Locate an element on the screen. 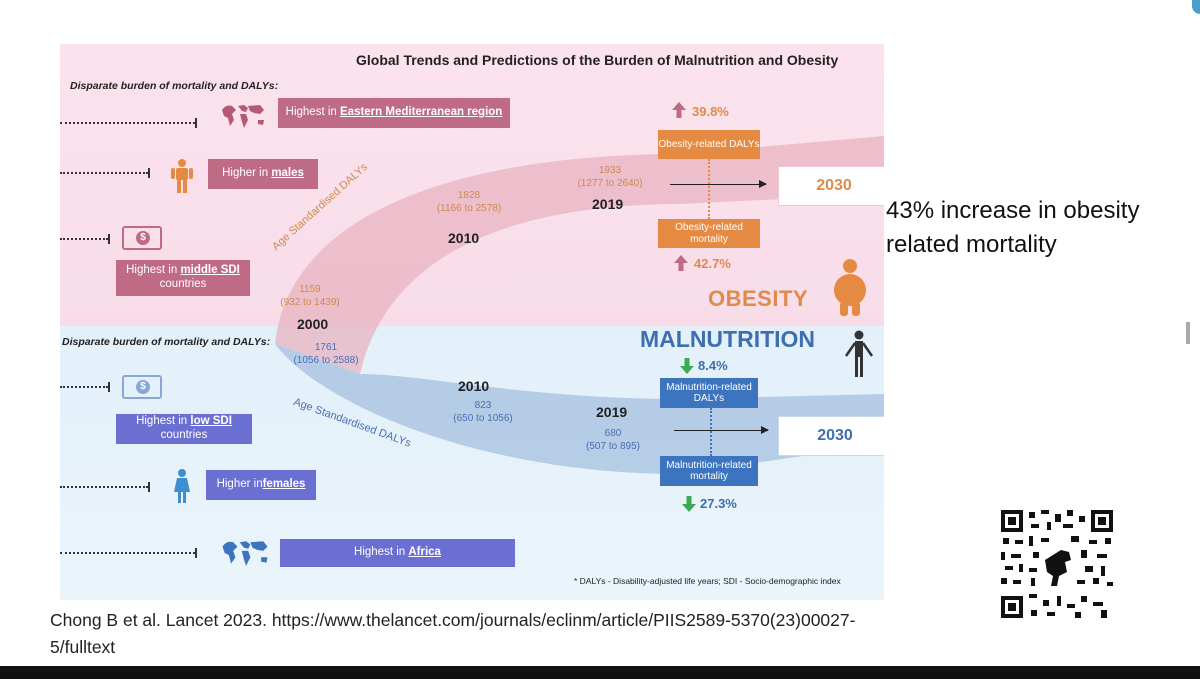 The image size is (1200, 679). malnutrition-sex-box: Higher in females is located at coordinates (261, 485).